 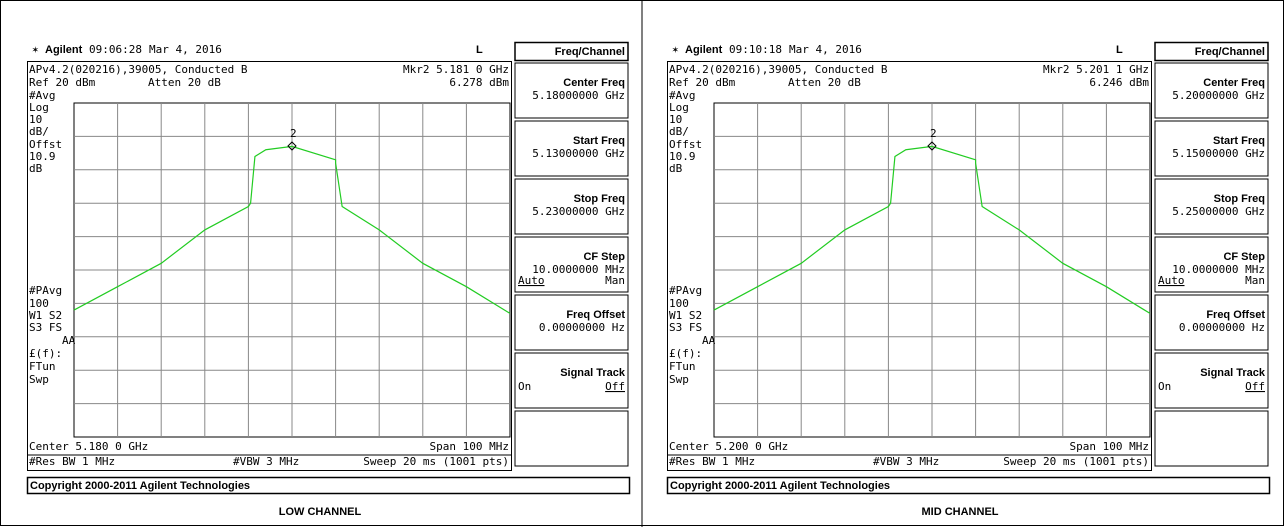 I want to click on side-label: 10.9, so click(x=42, y=156).